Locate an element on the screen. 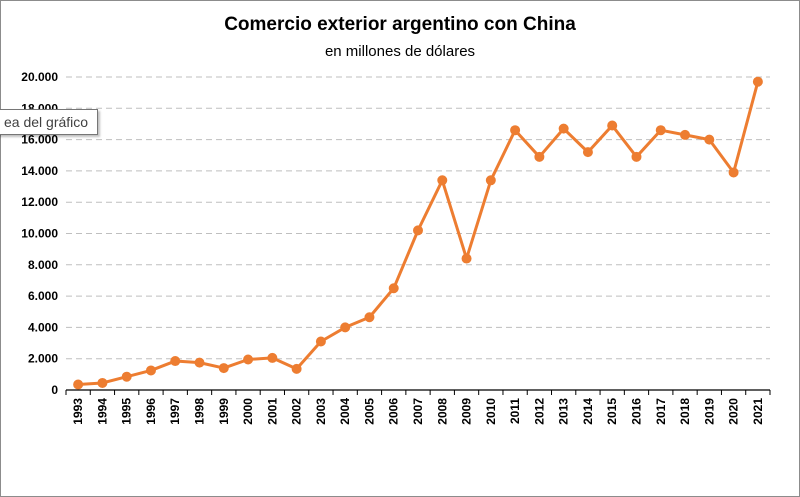  x-tick-label: 2004 is located at coordinates (345, 411).